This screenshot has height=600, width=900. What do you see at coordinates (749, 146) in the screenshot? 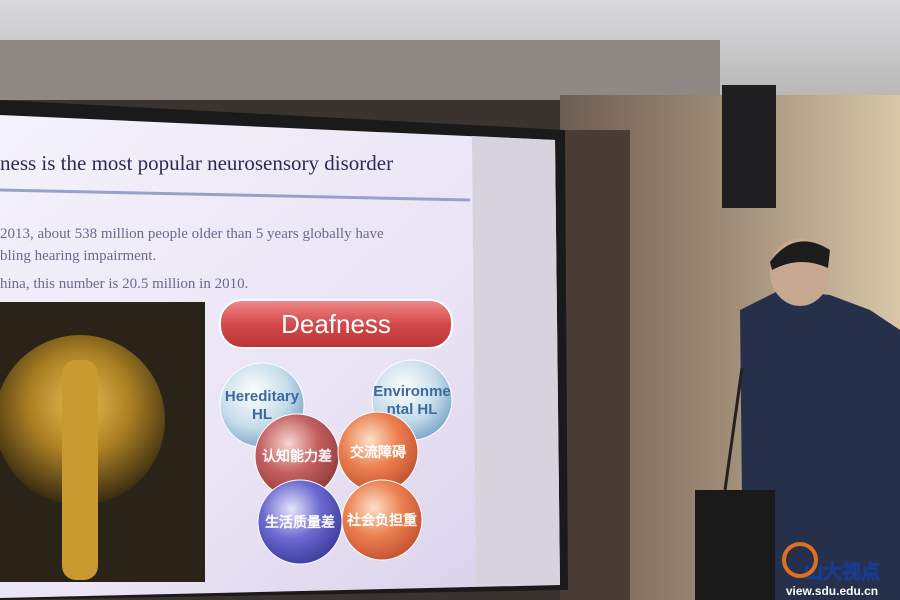
I see `speaker` at bounding box center [749, 146].